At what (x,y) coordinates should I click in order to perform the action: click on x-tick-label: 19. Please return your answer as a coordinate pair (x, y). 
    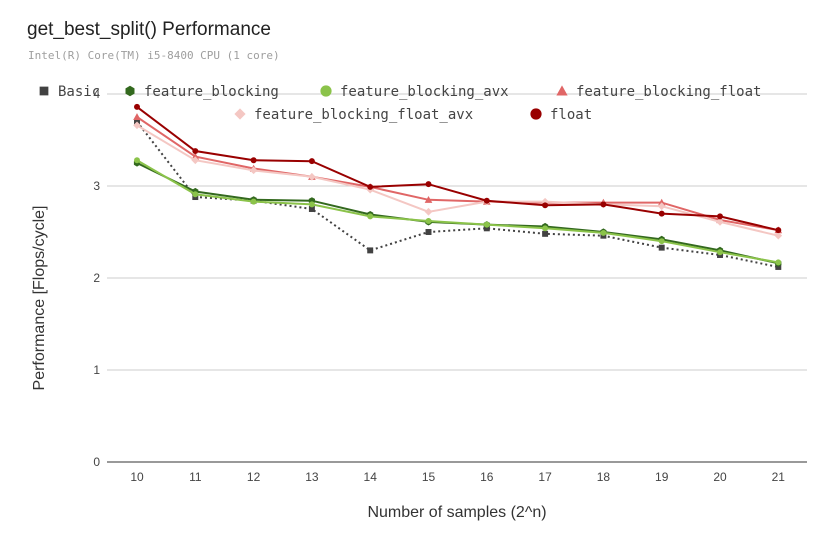
    Looking at the image, I should click on (662, 477).